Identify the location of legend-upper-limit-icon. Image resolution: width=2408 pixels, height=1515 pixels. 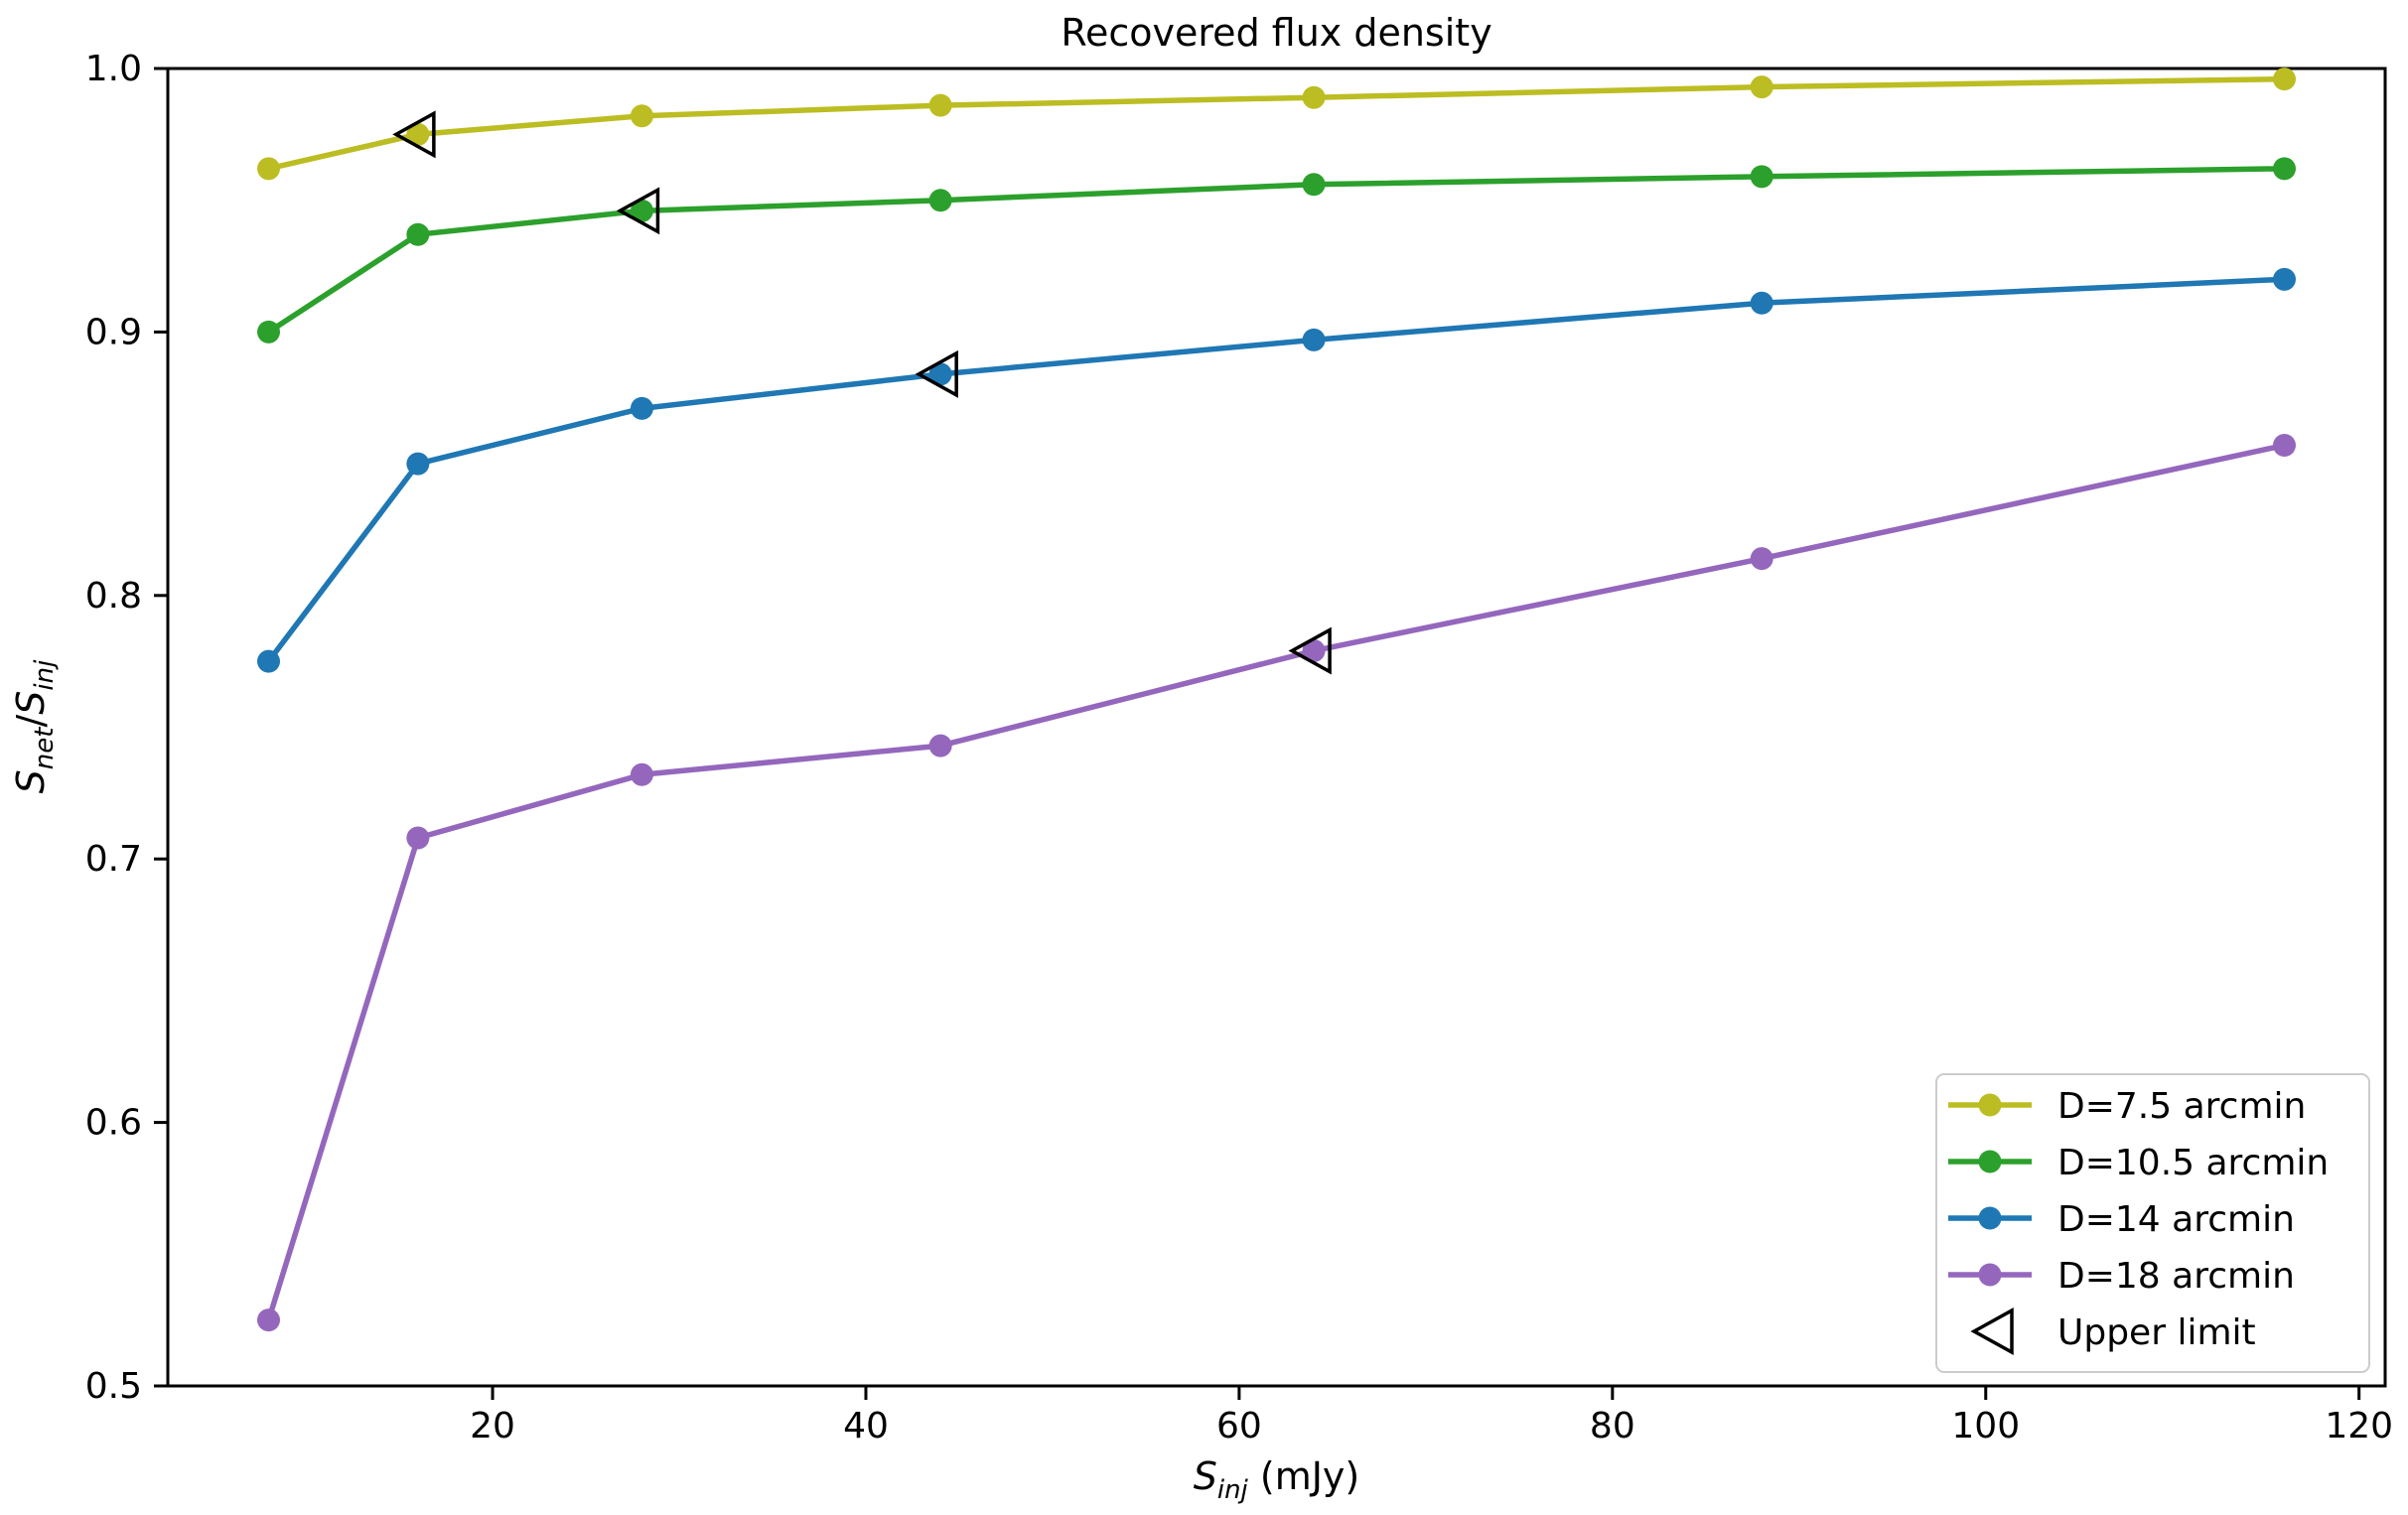
(1992, 1331).